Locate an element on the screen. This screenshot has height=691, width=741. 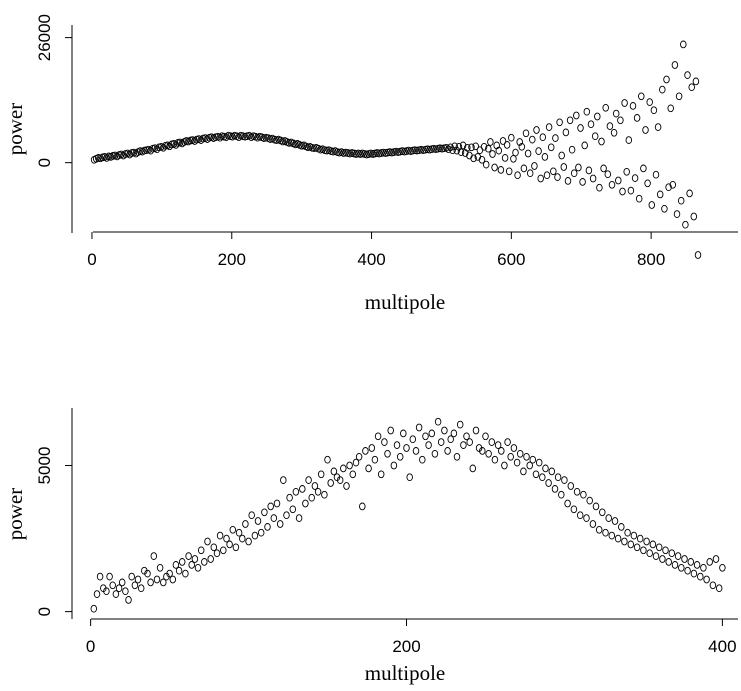
top-x-tick-label: 400 is located at coordinates (371, 259).